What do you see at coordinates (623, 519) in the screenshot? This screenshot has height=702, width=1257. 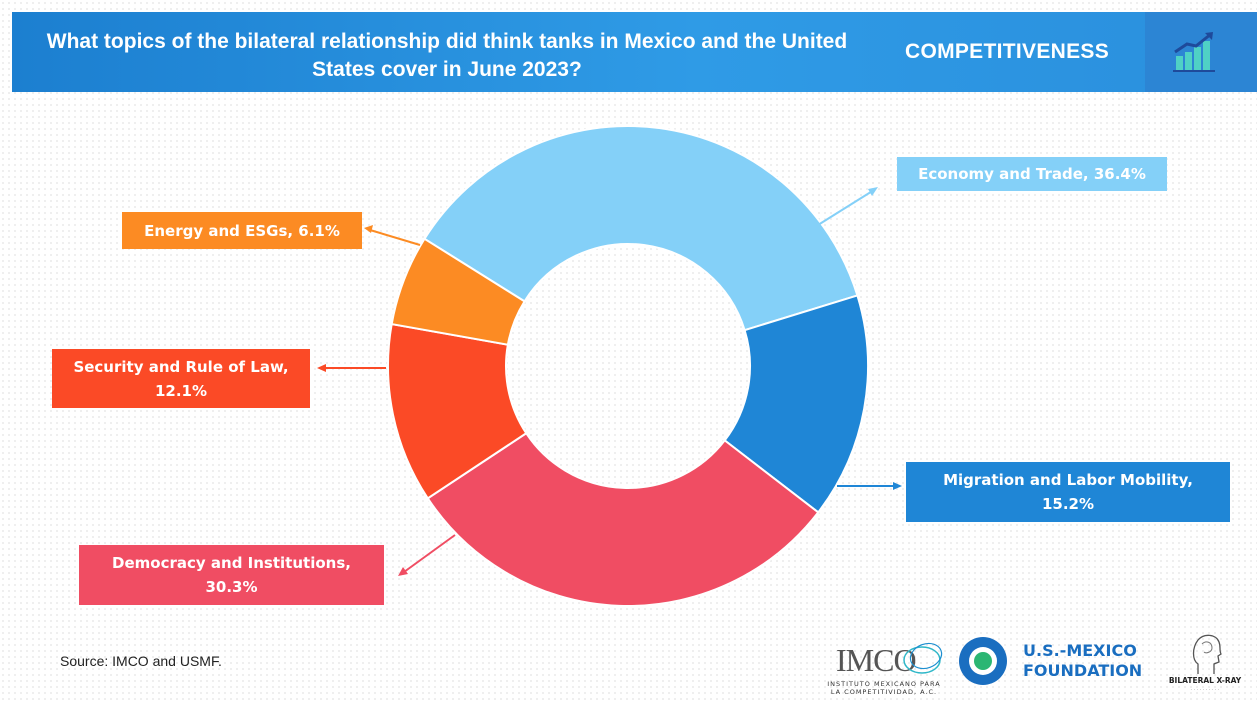 I see `slice-democracy` at bounding box center [623, 519].